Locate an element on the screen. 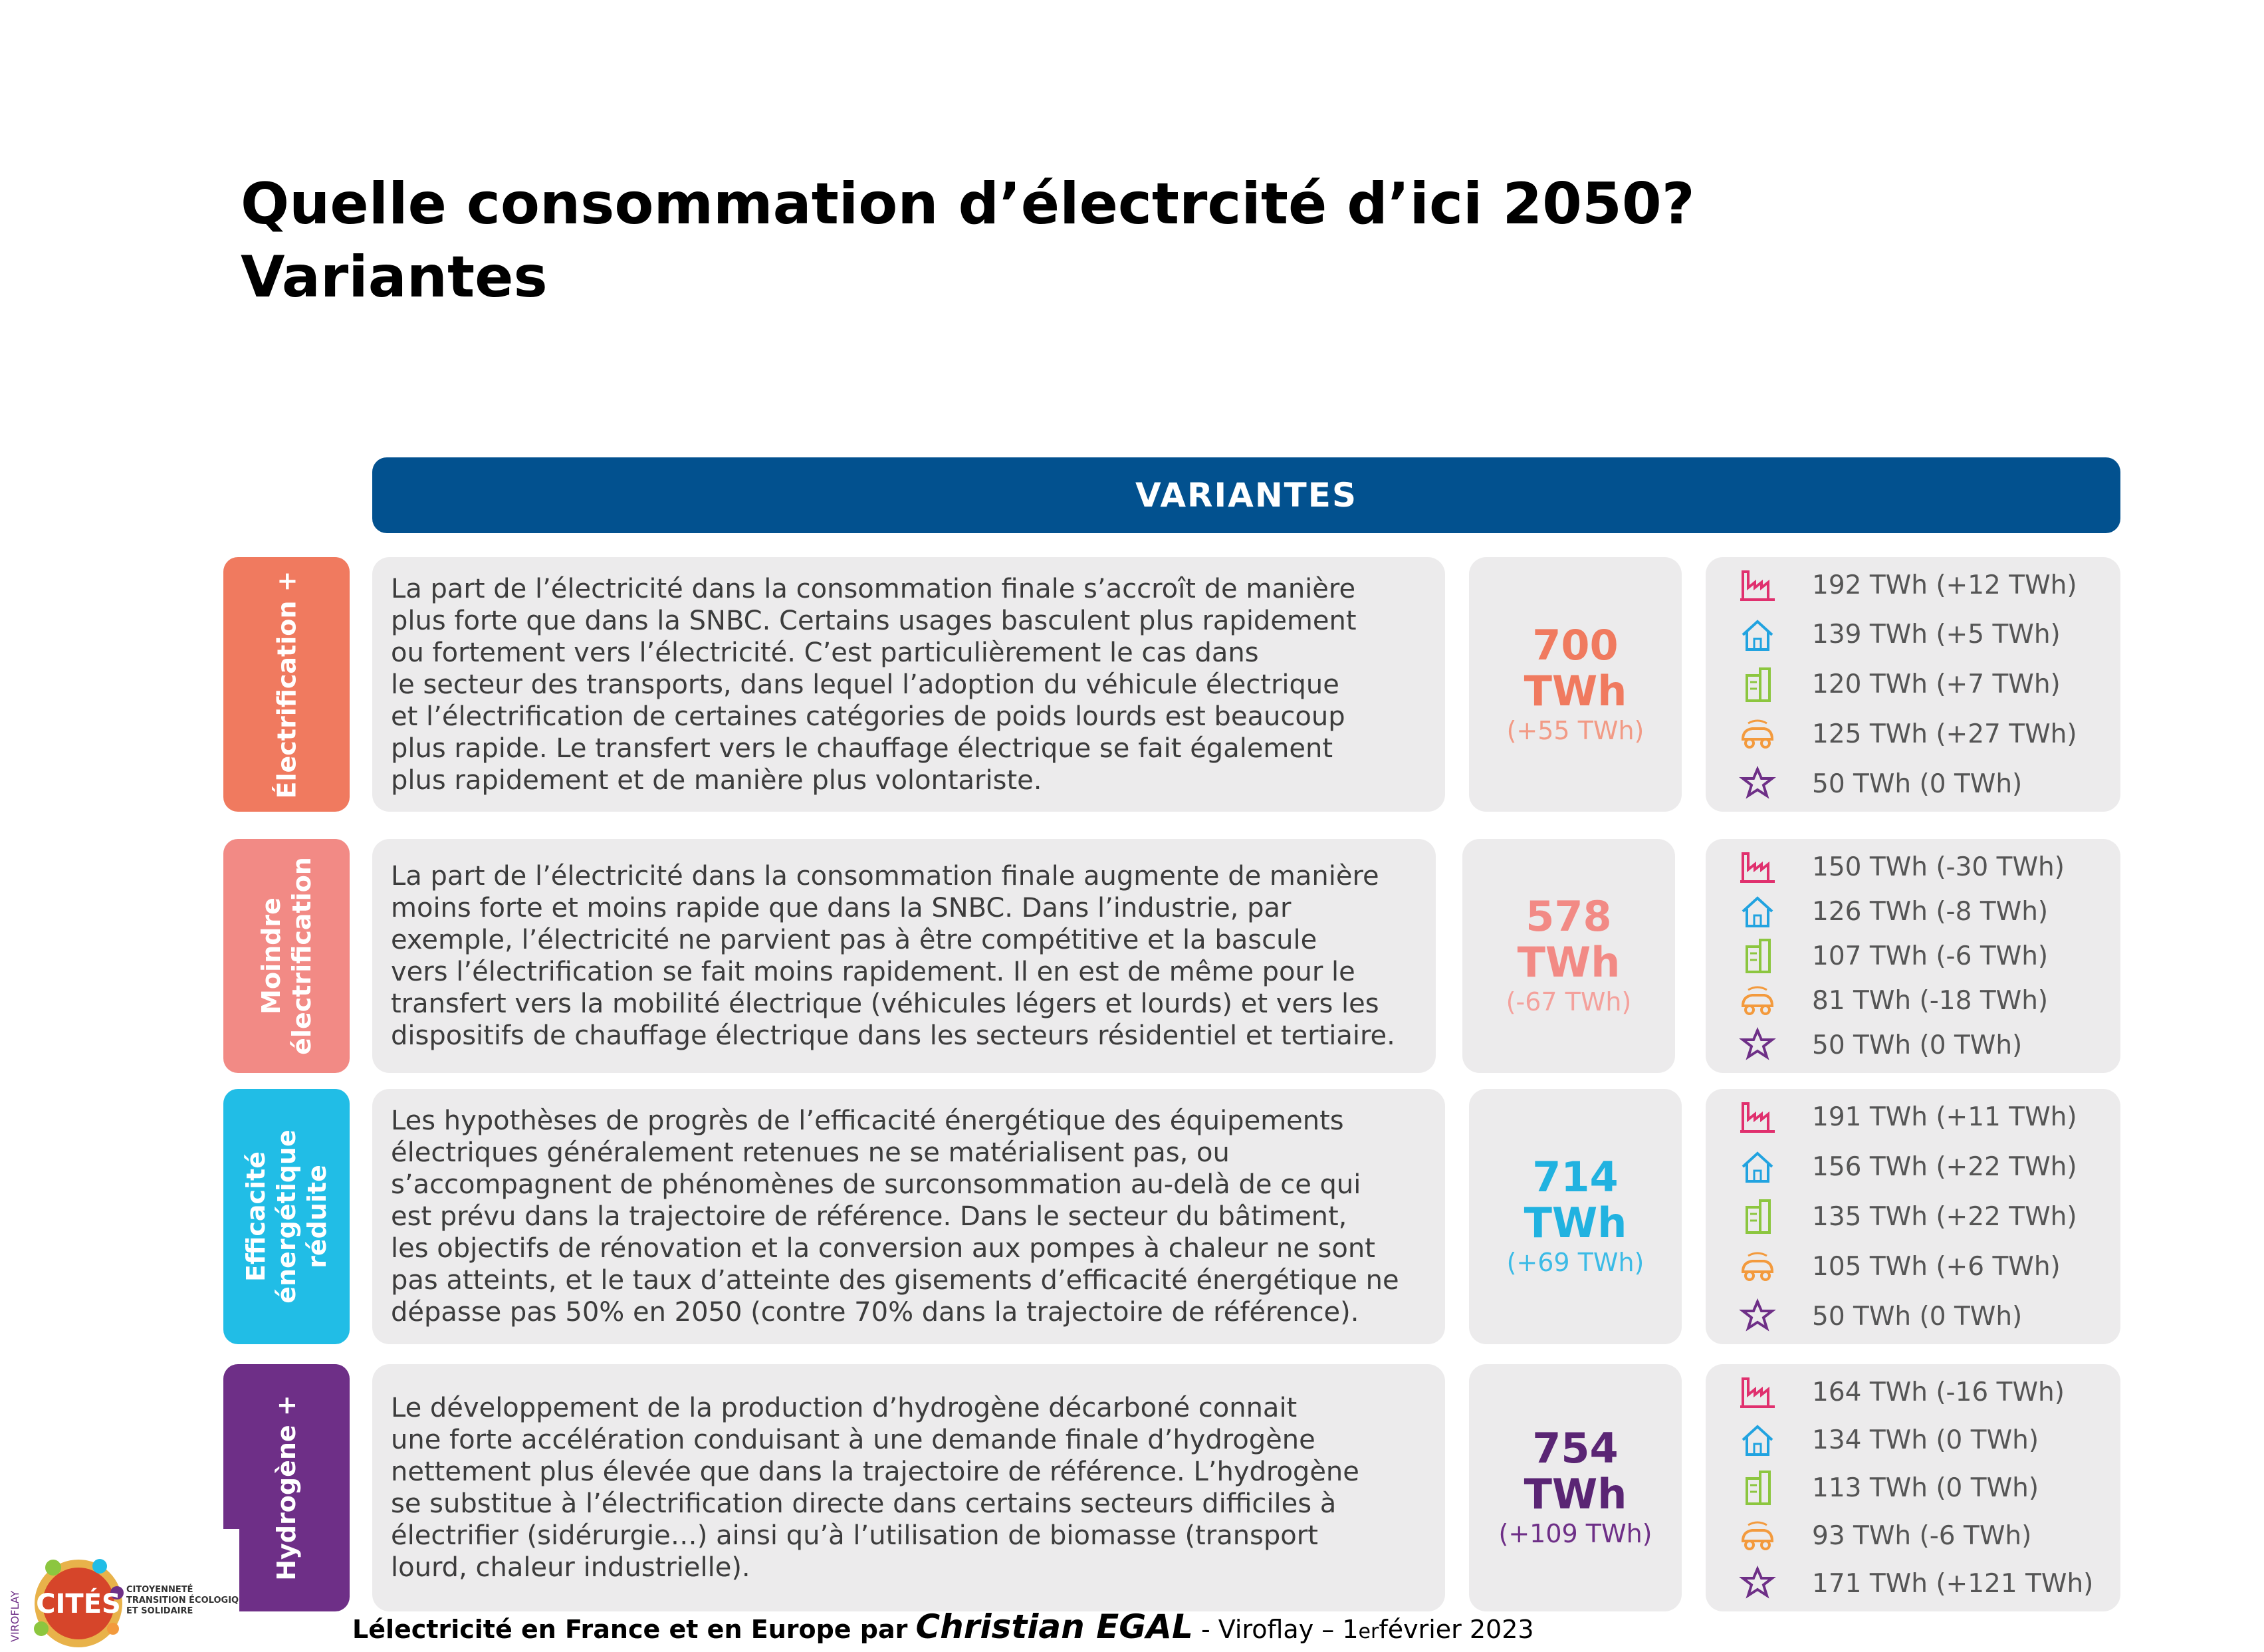 The image size is (2264, 1652). sector-value: 125 TWh (+27 TWh) is located at coordinates (1945, 734).